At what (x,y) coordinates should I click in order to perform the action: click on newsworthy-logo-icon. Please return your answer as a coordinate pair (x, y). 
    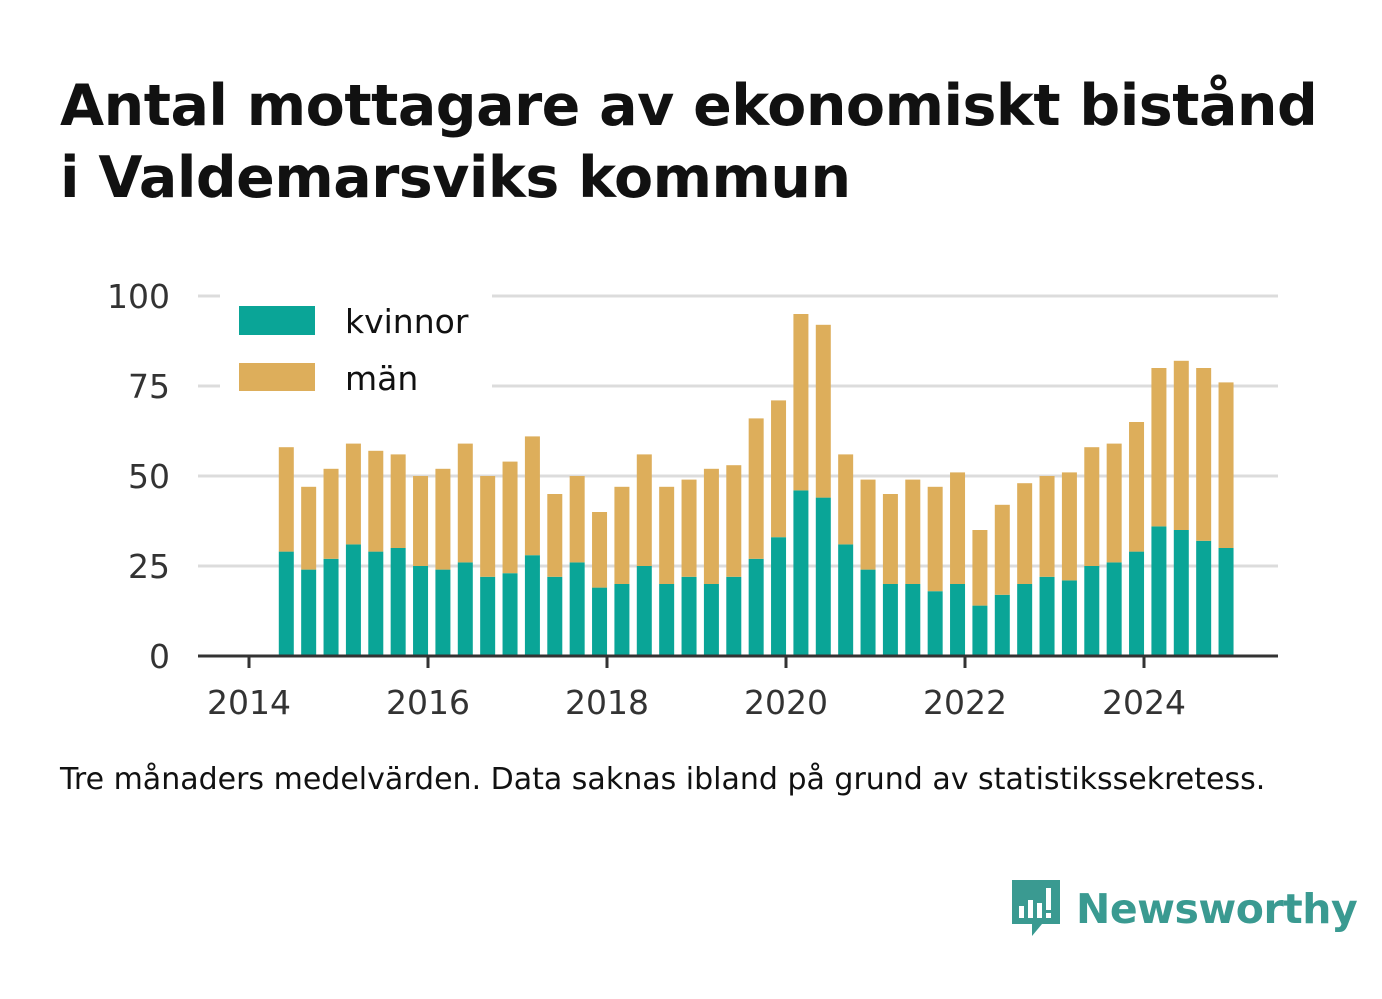
    Looking at the image, I should click on (1036, 909).